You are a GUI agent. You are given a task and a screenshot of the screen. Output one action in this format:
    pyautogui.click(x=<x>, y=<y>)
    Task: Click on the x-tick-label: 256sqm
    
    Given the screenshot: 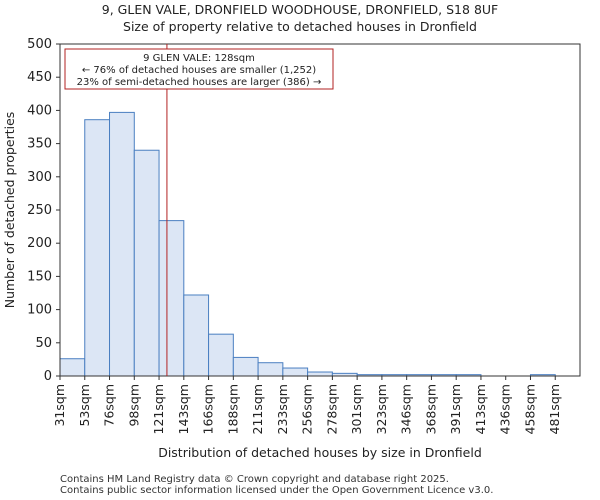 What is the action you would take?
    pyautogui.click(x=307, y=409)
    